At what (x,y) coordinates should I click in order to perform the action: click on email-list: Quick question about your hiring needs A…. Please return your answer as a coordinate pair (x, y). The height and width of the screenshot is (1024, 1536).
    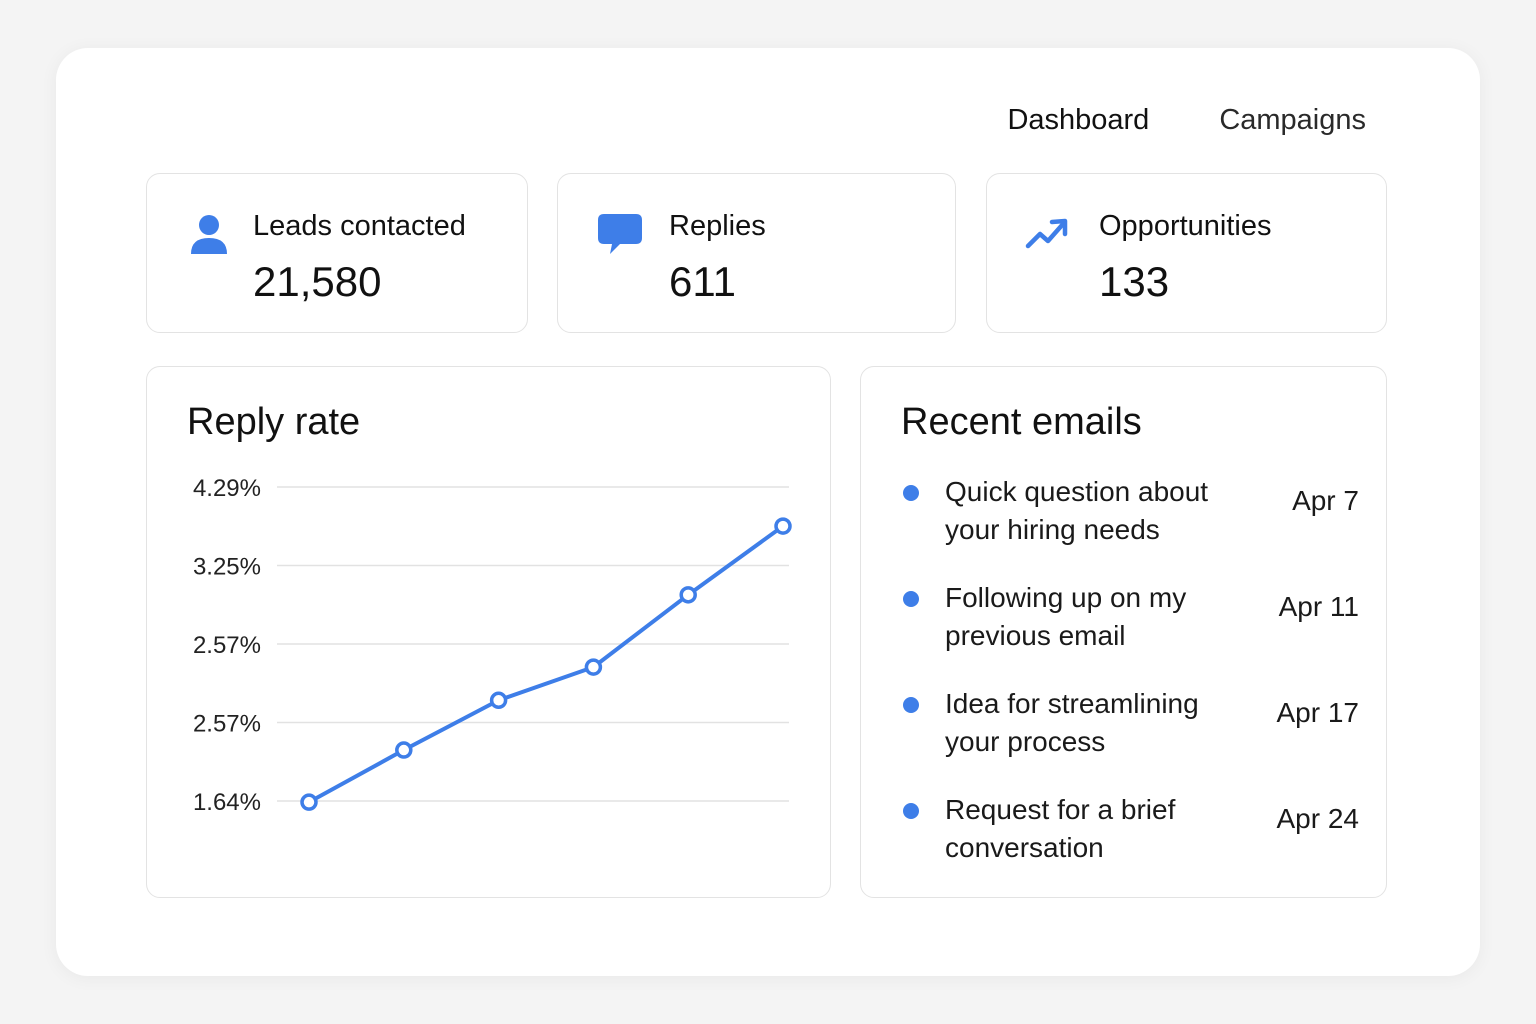
    Looking at the image, I should click on (1129, 685).